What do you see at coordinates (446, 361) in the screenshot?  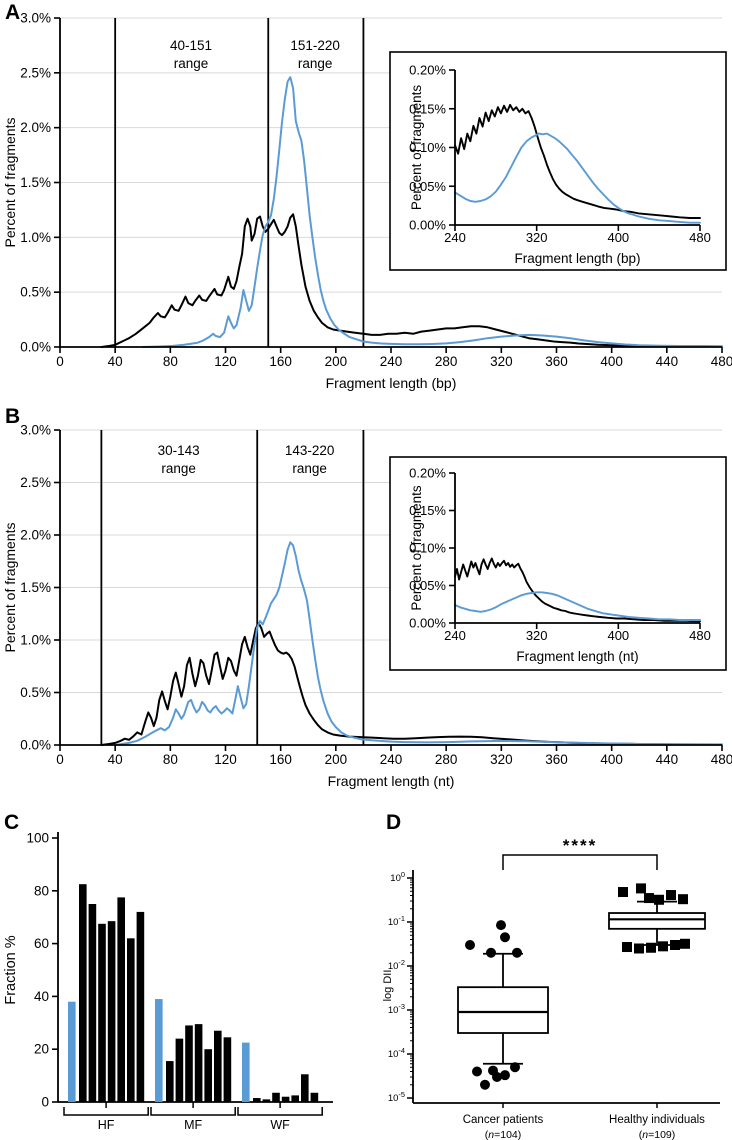 I see `x-tick-label: 280` at bounding box center [446, 361].